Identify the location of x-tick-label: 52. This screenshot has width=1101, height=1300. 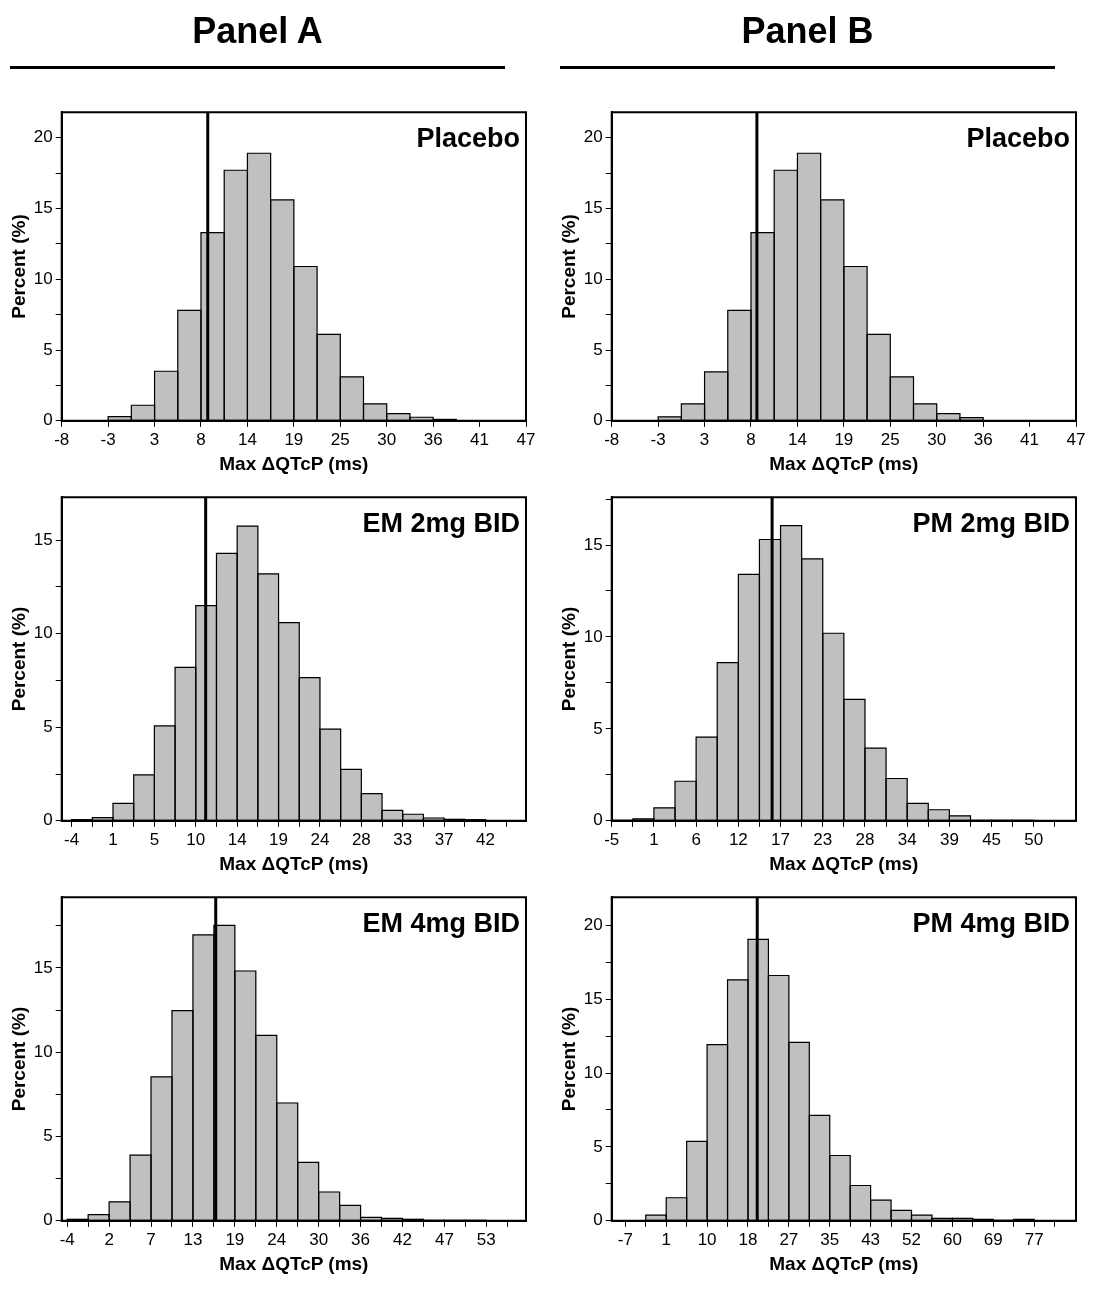
(911, 1239).